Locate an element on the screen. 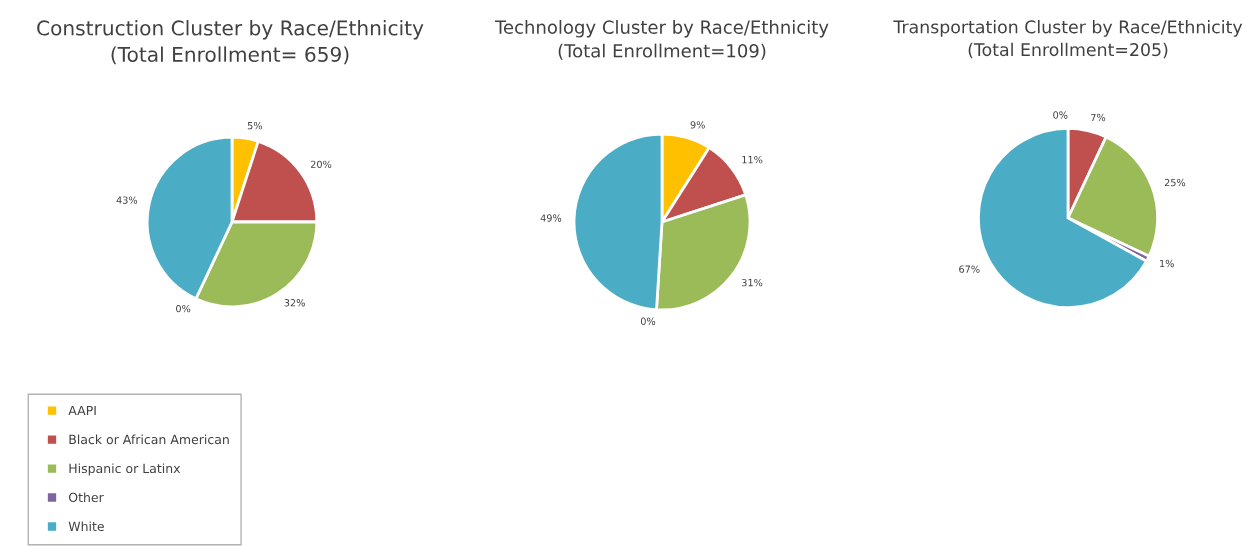 The height and width of the screenshot is (546, 1259). data-label: 1% is located at coordinates (1167, 263).